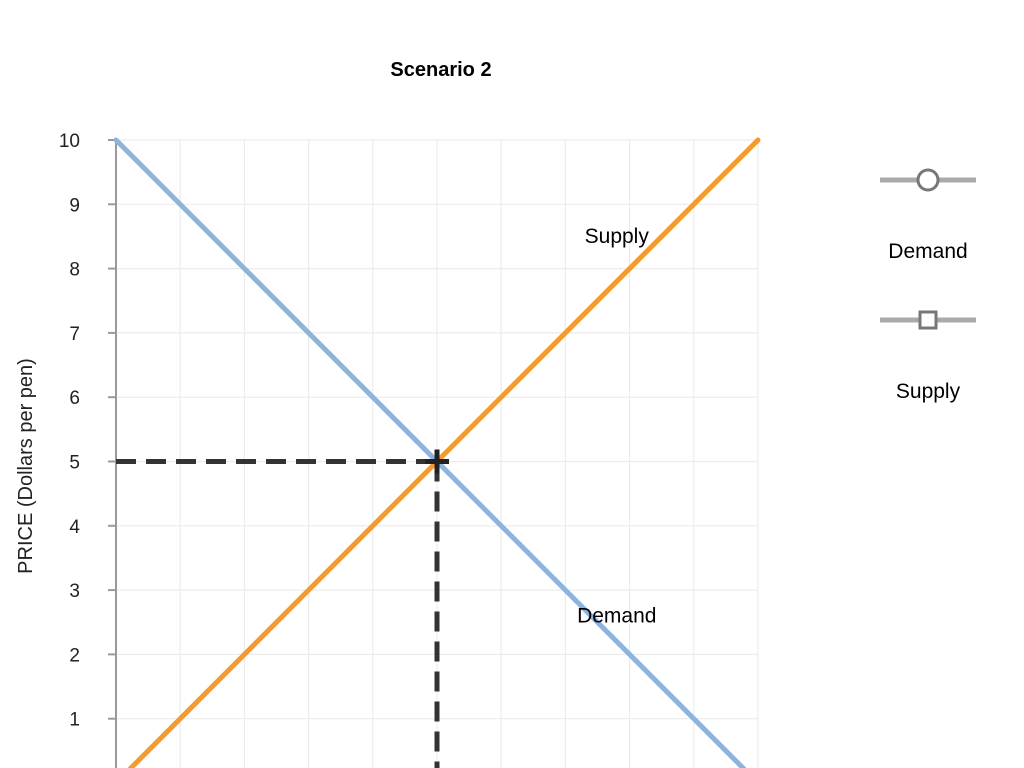  What do you see at coordinates (74, 398) in the screenshot?
I see `y-tick-label: 6` at bounding box center [74, 398].